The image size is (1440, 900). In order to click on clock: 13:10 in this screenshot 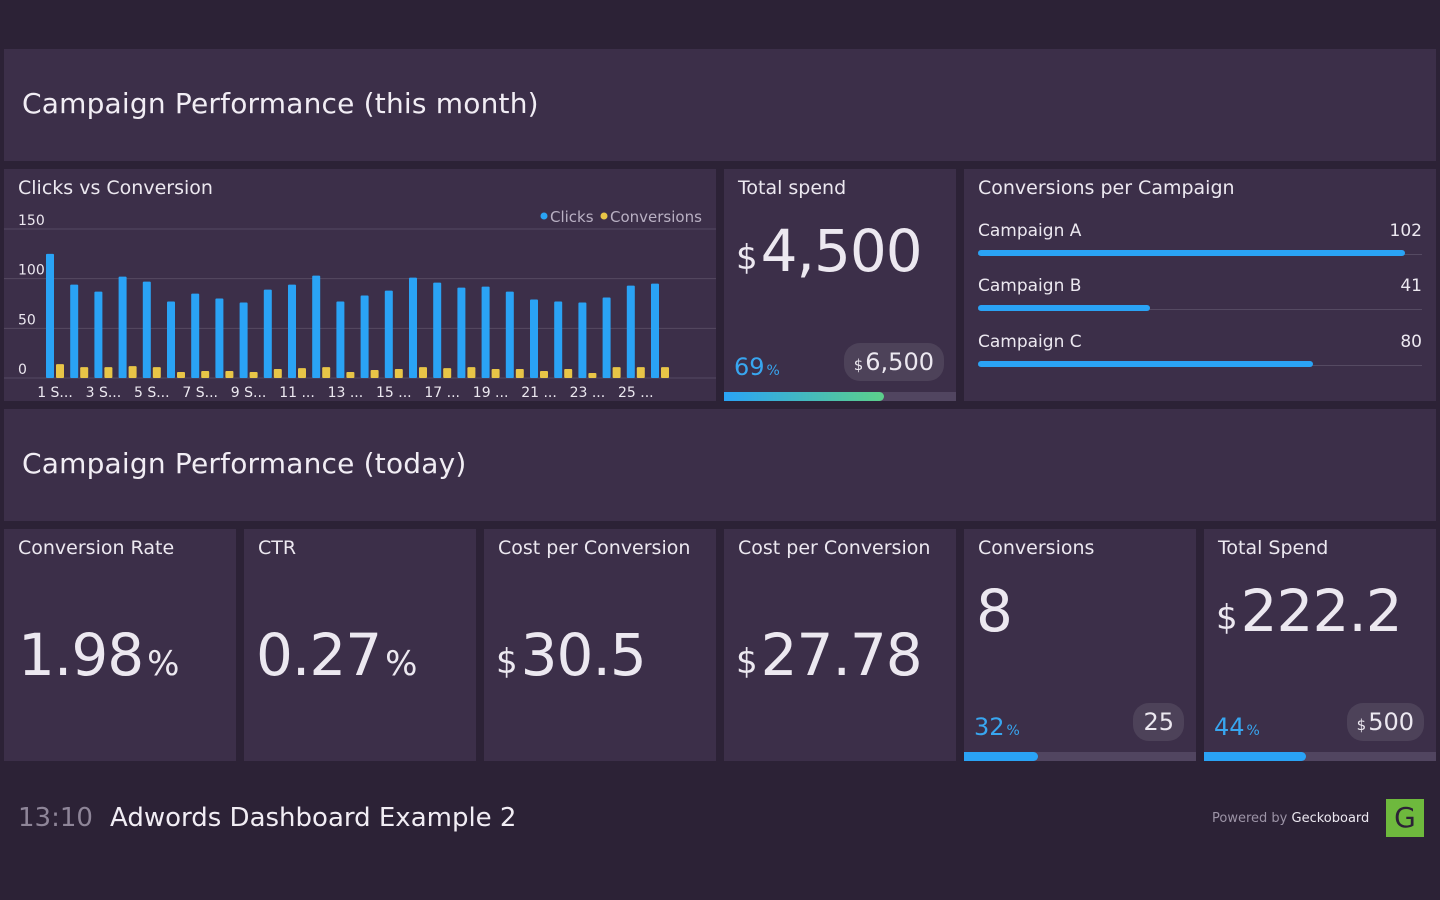, I will do `click(55, 818)`.